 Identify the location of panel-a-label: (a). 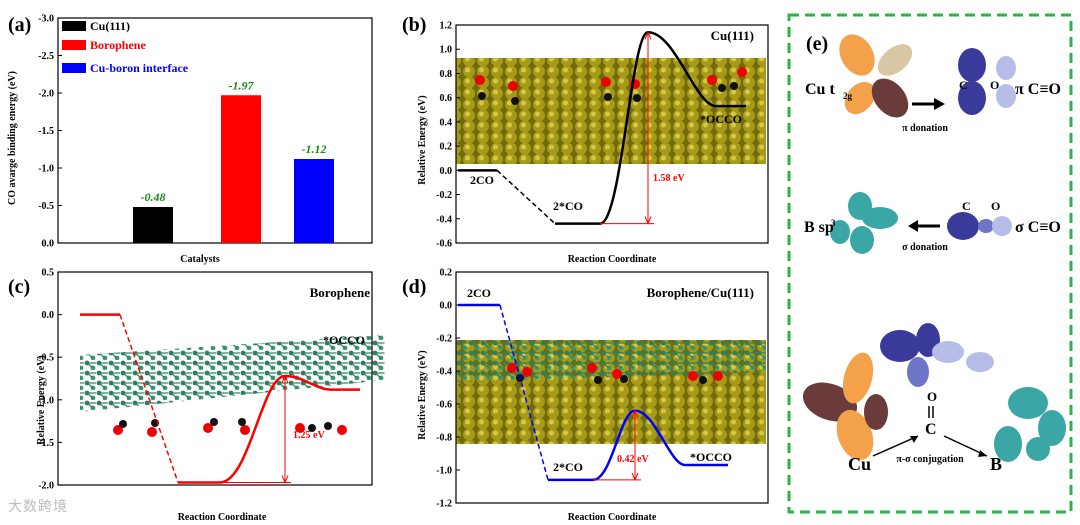
(19, 25).